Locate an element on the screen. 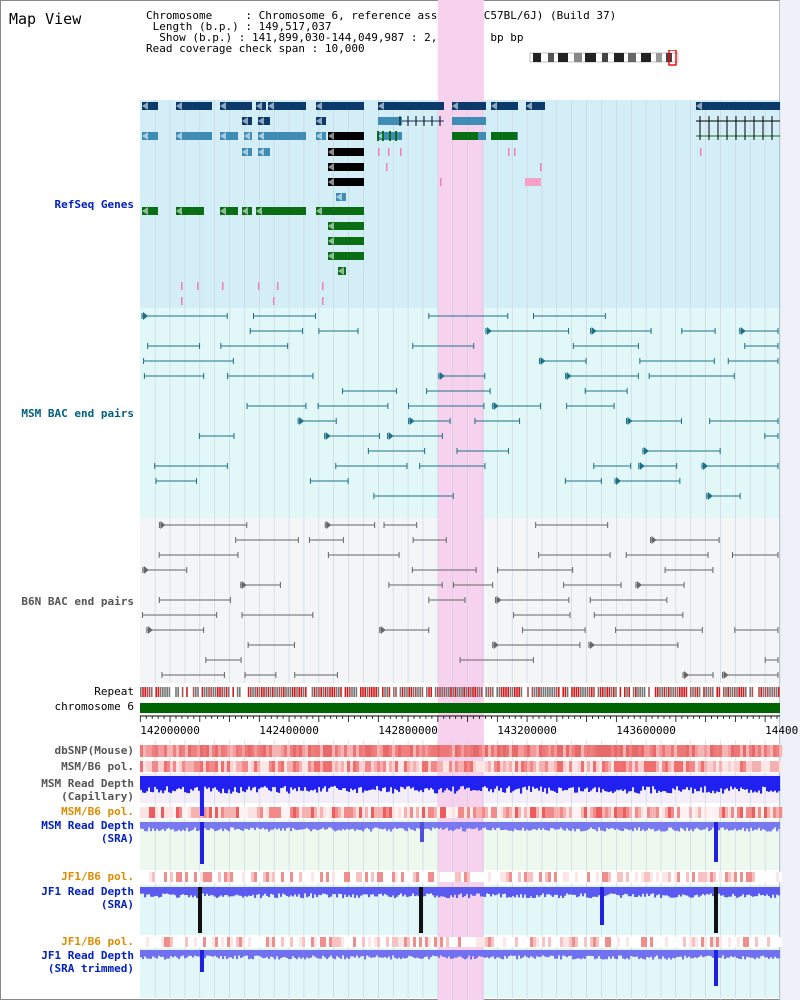  refseq-genes-label: RefSeq Genes is located at coordinates (94, 204).